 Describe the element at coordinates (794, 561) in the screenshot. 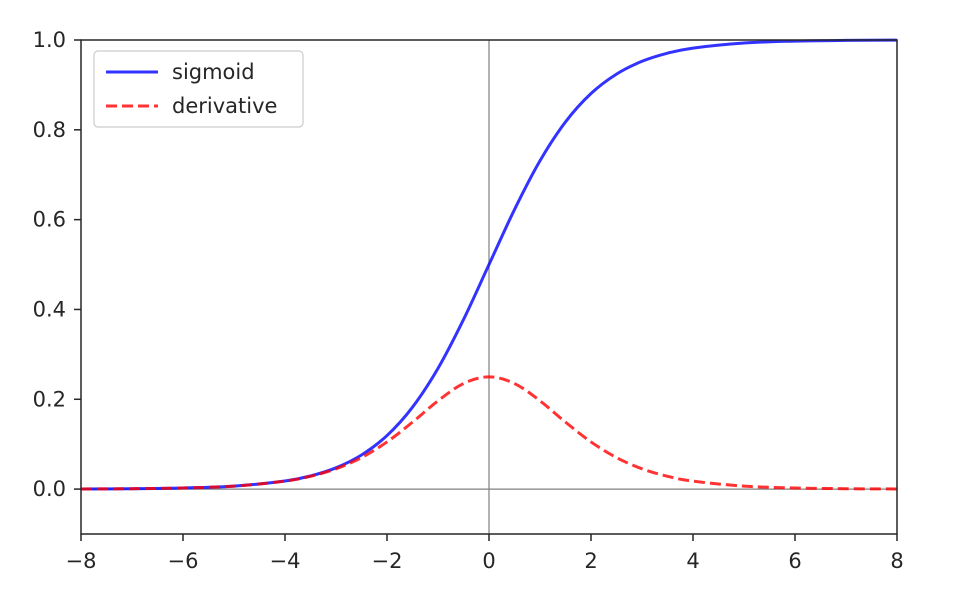

I see `x-tick-label: 6` at that location.